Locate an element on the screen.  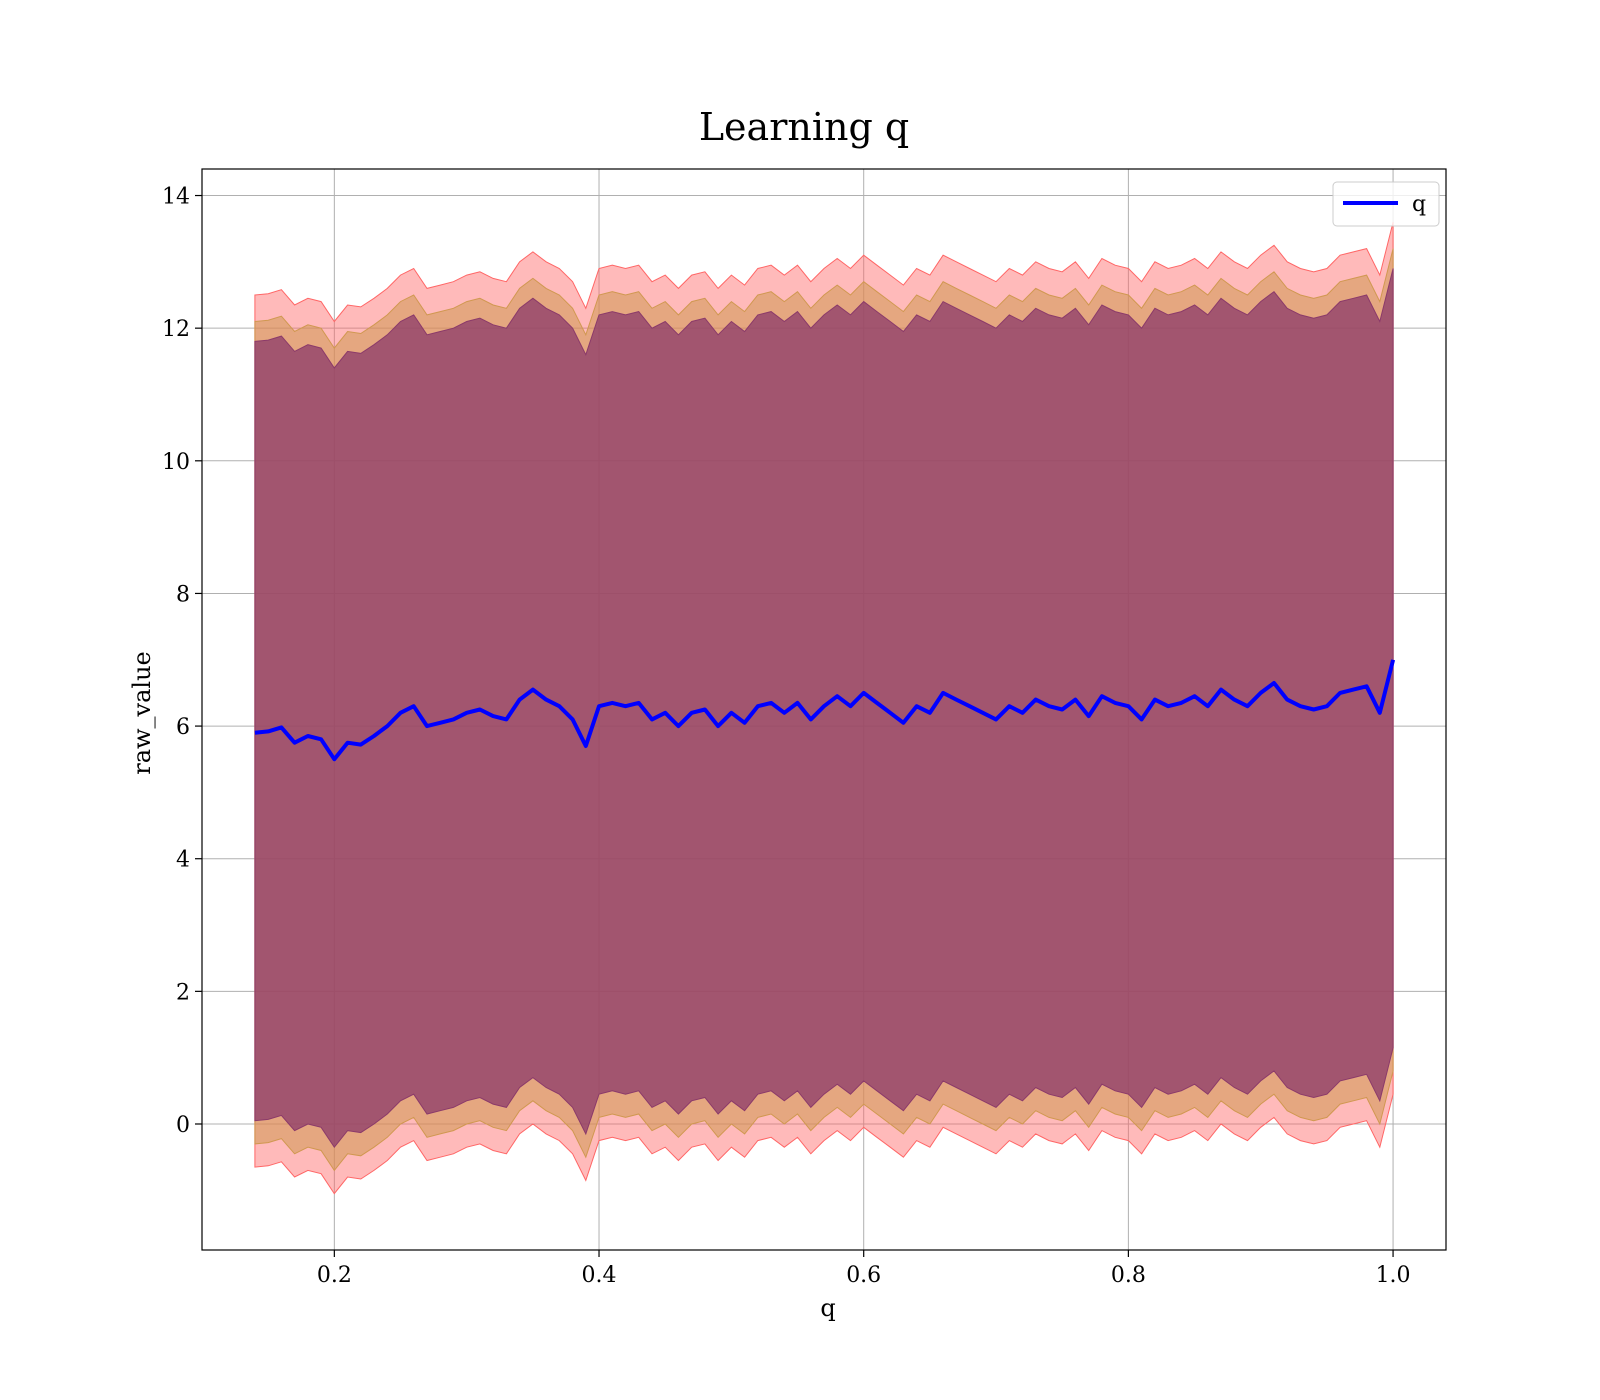
x-tick-label: 1.0 is located at coordinates (1393, 1275).